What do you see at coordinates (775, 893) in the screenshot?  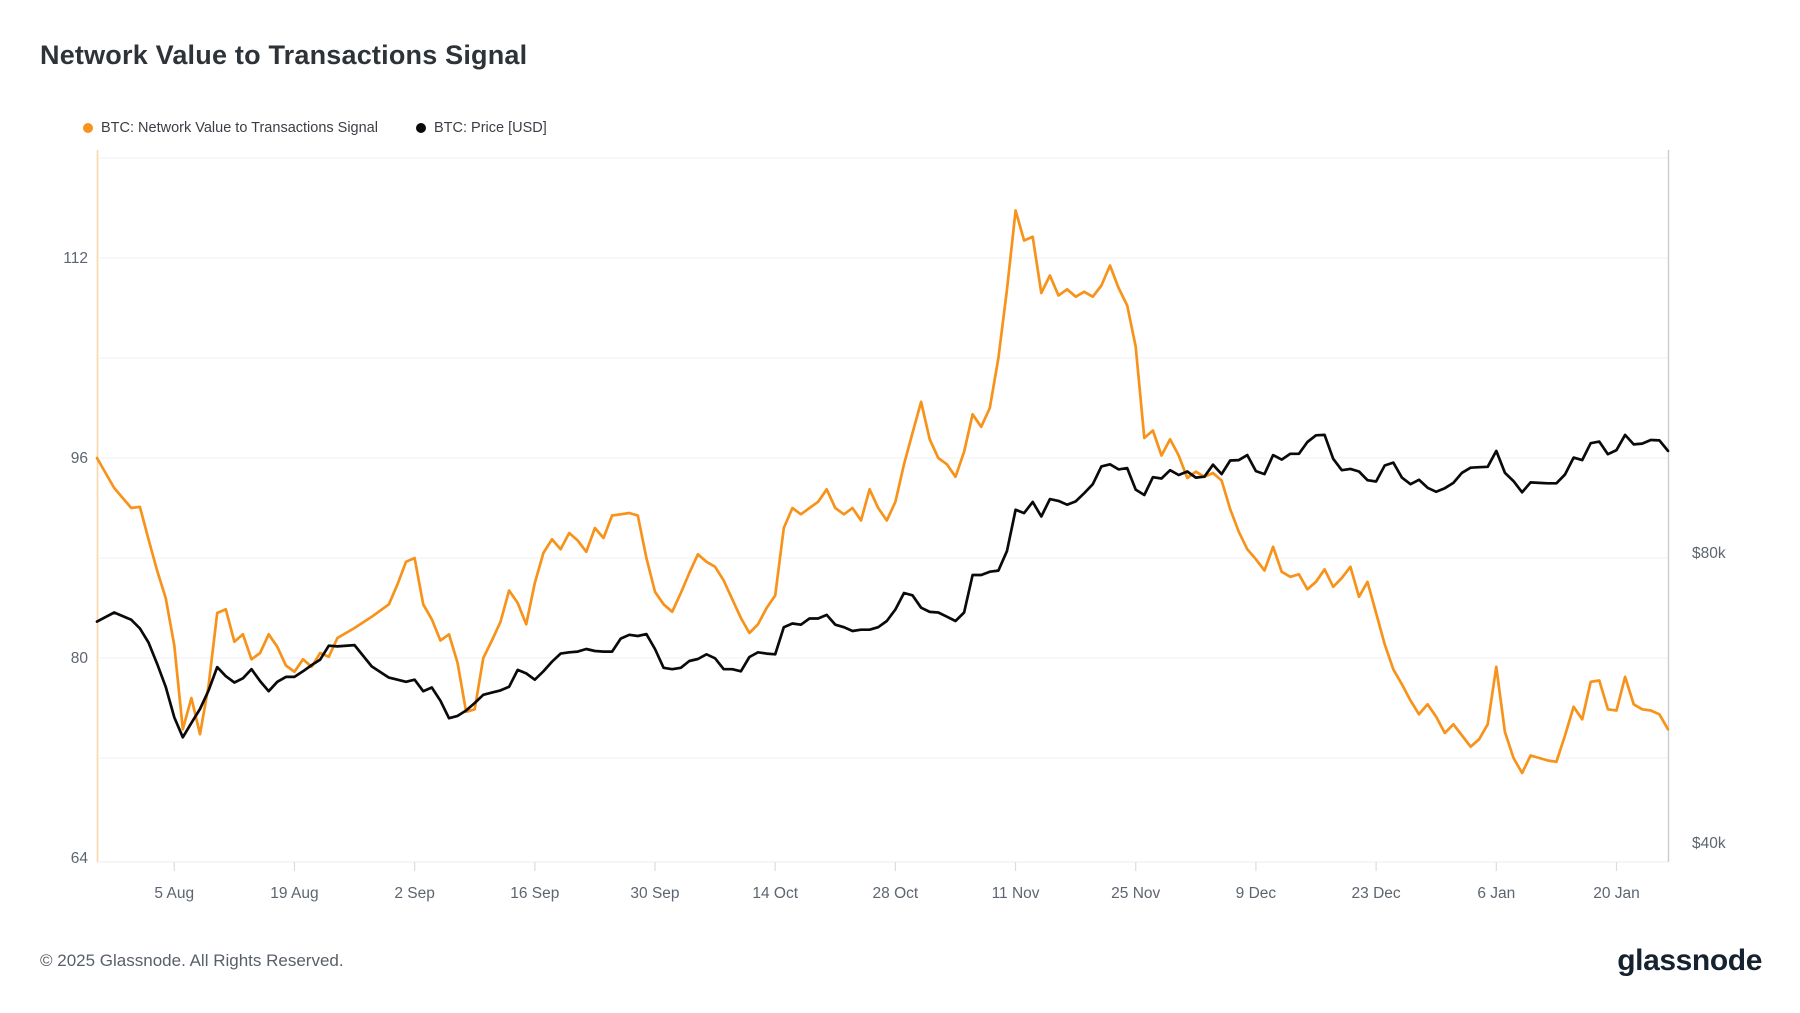 I see `x-tick-label: 14 Oct` at bounding box center [775, 893].